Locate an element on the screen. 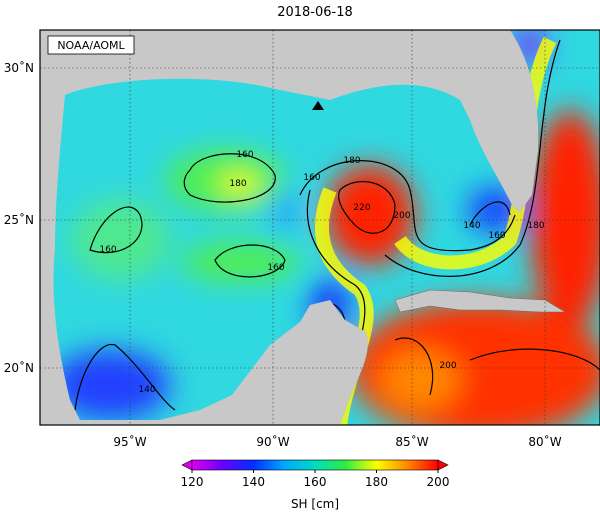 The image size is (600, 515). credit: NOAA/AOML is located at coordinates (91, 45).